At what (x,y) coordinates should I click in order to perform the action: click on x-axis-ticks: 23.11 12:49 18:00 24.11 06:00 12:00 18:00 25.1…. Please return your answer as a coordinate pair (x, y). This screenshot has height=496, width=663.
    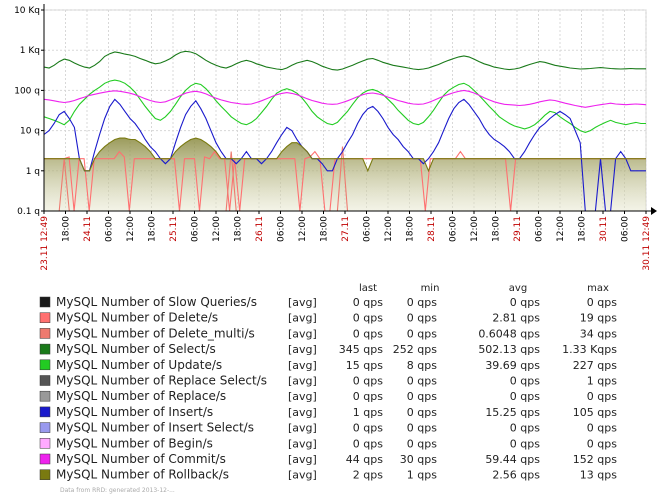
    Looking at the image, I should click on (346, 241).